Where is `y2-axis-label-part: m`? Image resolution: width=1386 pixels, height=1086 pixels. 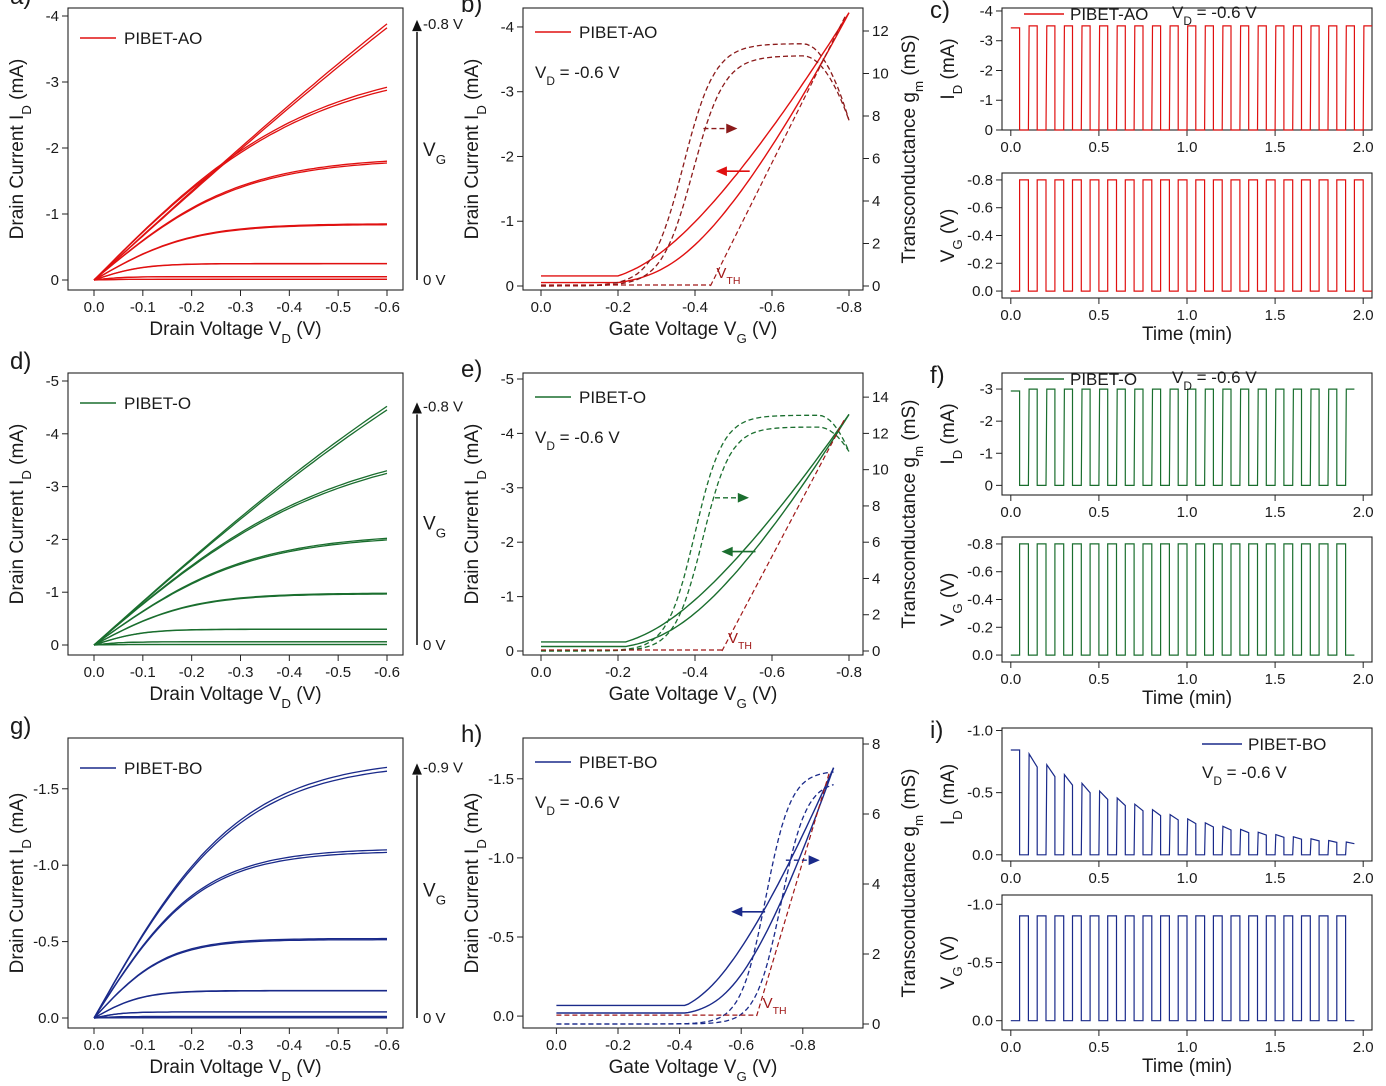
y2-axis-label-part: m is located at coordinates (918, 451).